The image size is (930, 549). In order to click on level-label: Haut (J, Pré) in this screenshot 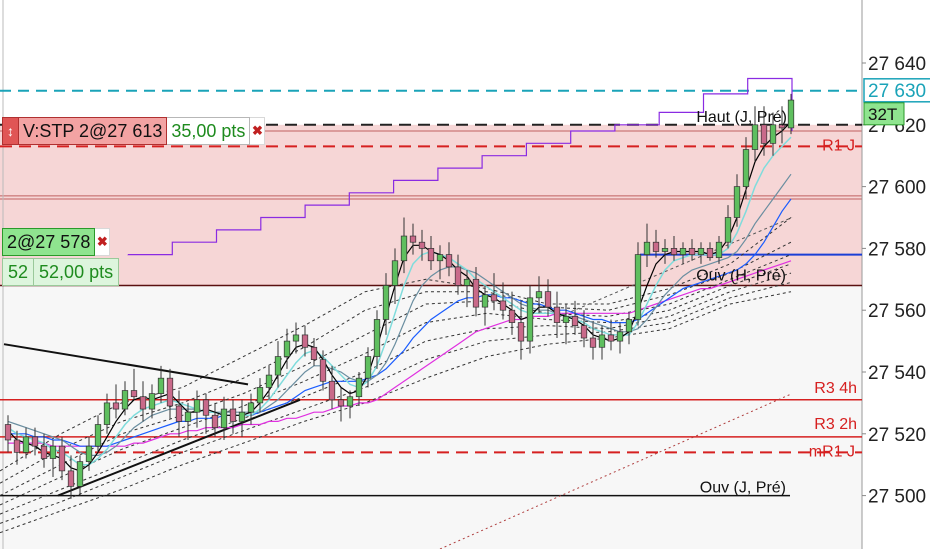, I will do `click(741, 117)`.